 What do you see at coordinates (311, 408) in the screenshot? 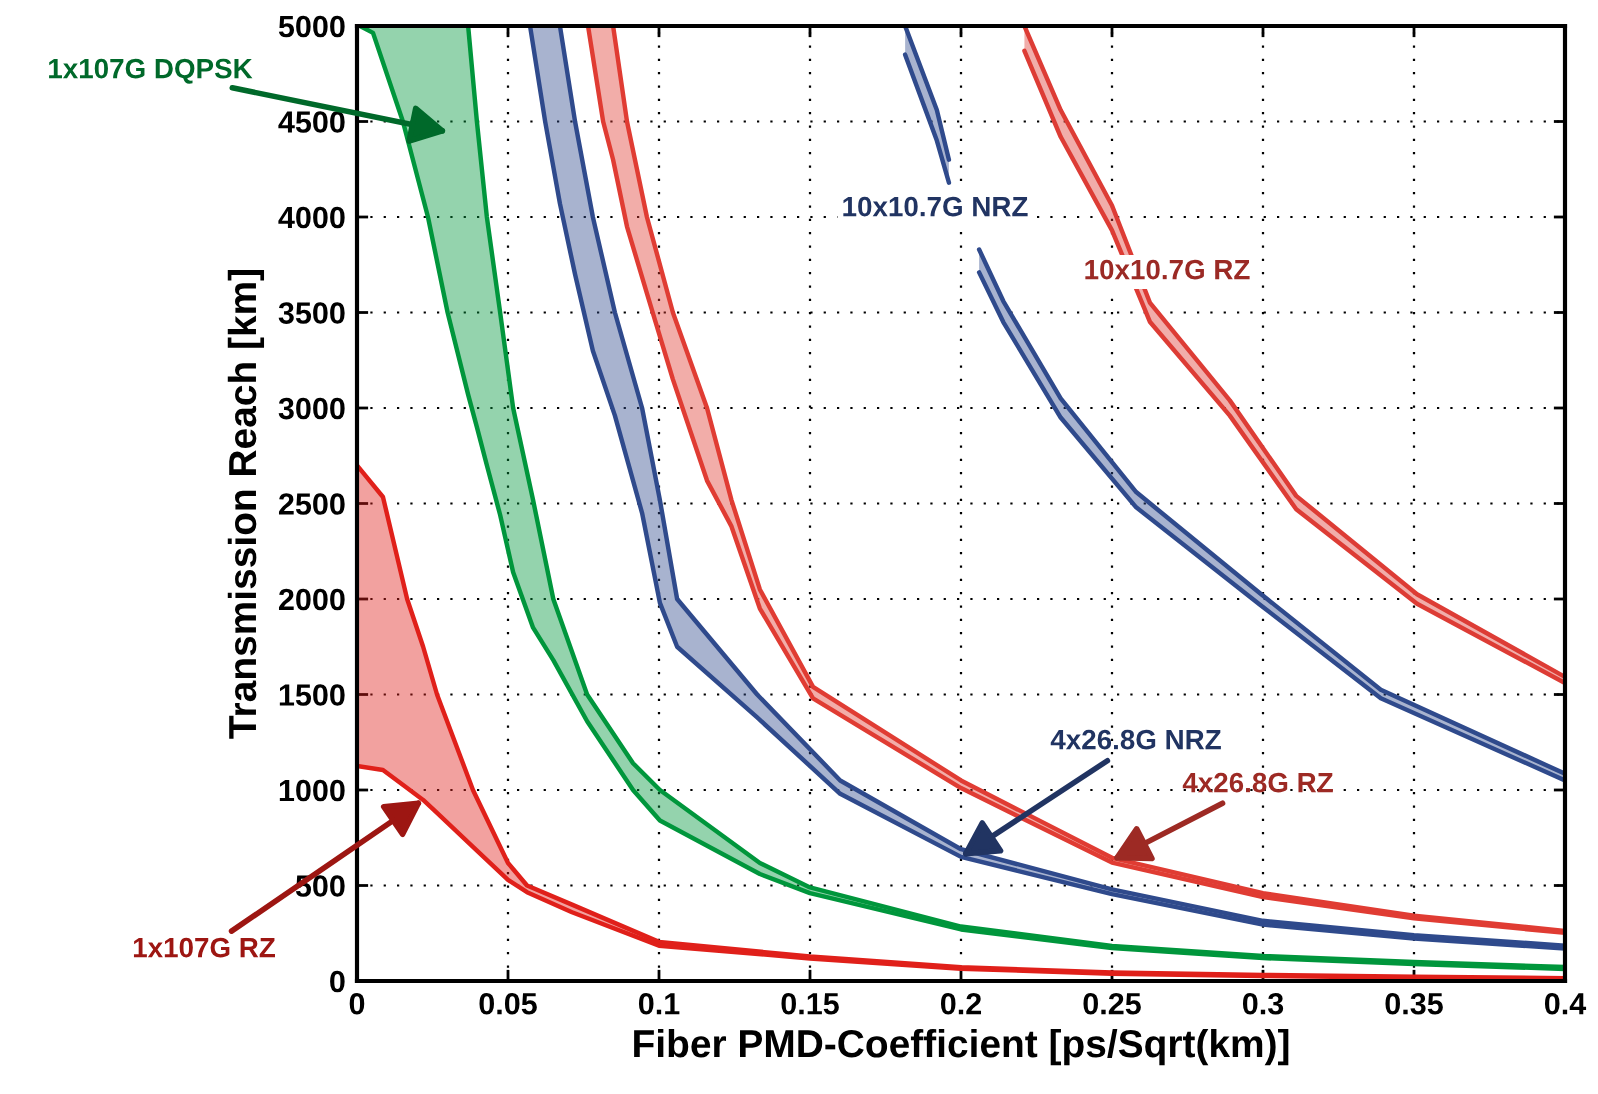
I see `y-tick-label: 3000` at bounding box center [311, 408].